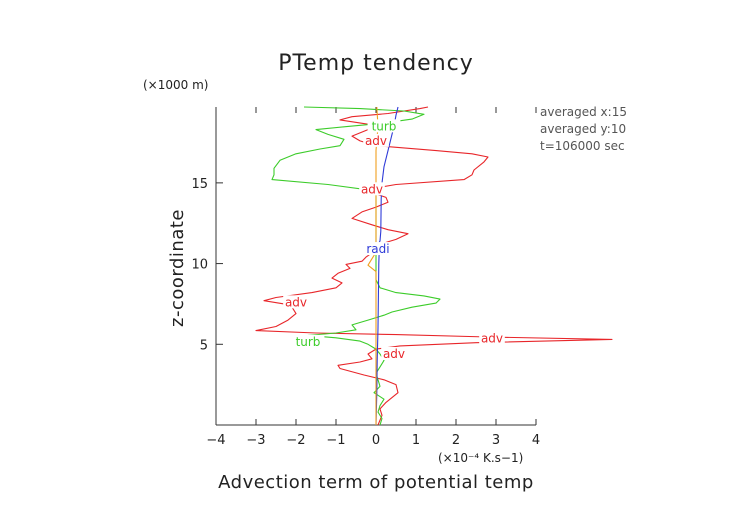 This screenshot has width=752, height=532. I want to click on x-tick-label-7: 3, so click(496, 440).